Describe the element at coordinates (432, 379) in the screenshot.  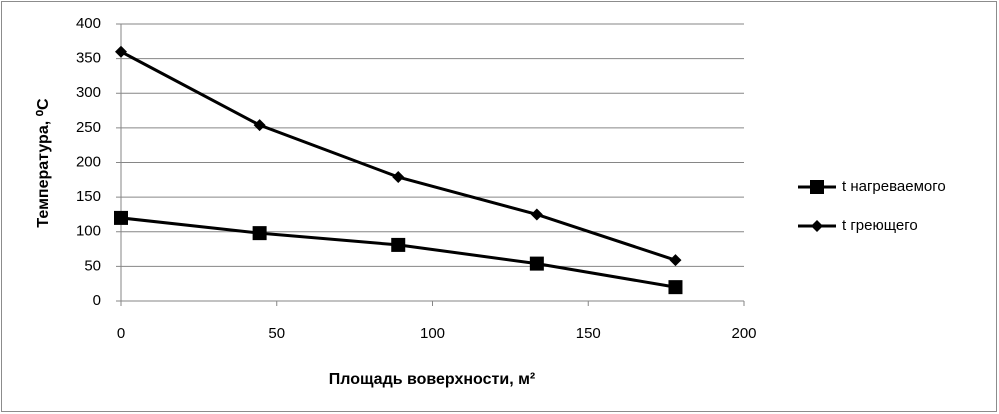
I see `x-axis-title: Площадь воверхности, м²` at that location.